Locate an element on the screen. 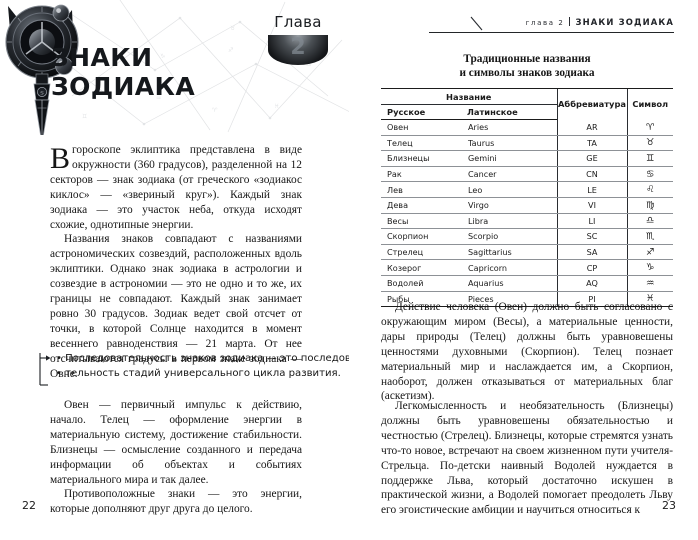 This screenshot has height=540, width=698. table-header-sub-row: Русское Латинское is located at coordinates (527, 112).